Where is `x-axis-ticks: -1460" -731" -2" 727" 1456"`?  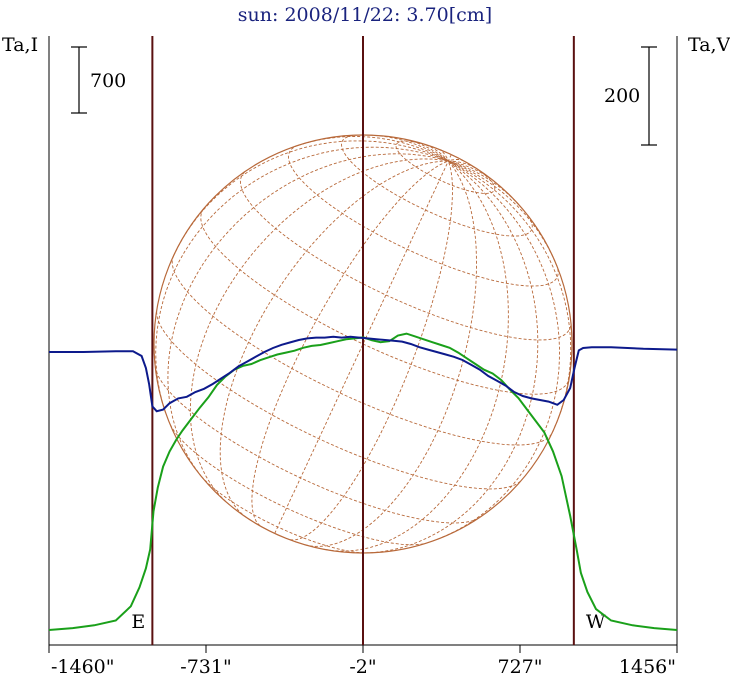 x-axis-ticks: -1460" -731" -2" 727" 1456" is located at coordinates (363, 661).